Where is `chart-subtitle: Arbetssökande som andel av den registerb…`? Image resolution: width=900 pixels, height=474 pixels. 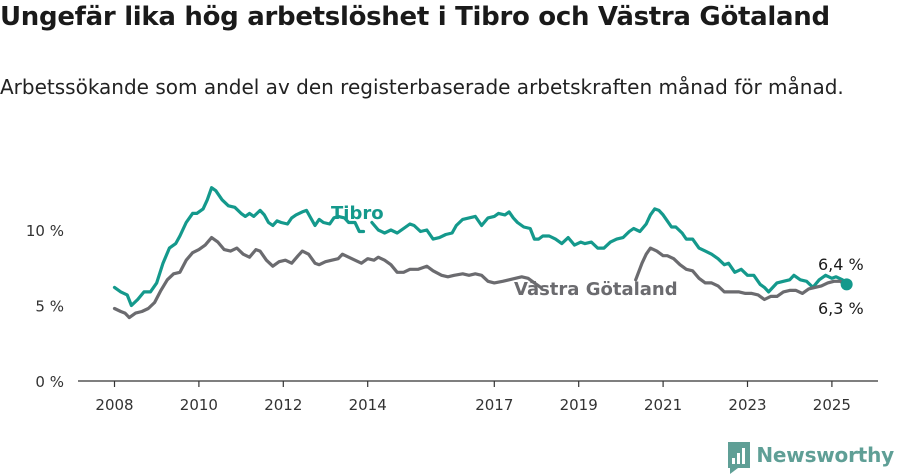
chart-subtitle: Arbetssökande som andel av den registerb… is located at coordinates (422, 87).